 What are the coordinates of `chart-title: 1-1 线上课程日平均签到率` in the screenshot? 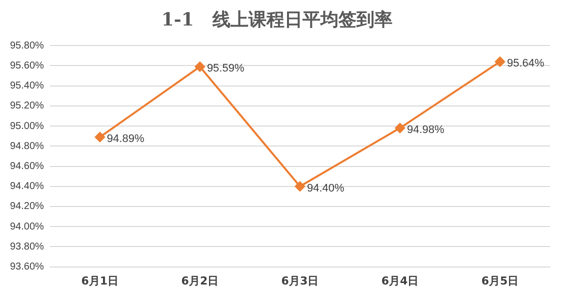 It's located at (277, 19).